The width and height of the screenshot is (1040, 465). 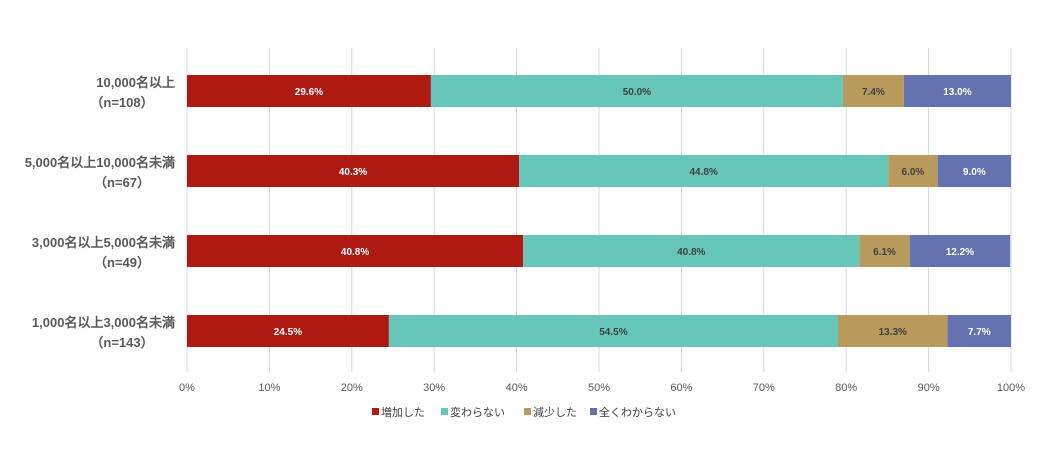 What do you see at coordinates (121, 342) in the screenshot?
I see `category-sample-size: （n=143）` at bounding box center [121, 342].